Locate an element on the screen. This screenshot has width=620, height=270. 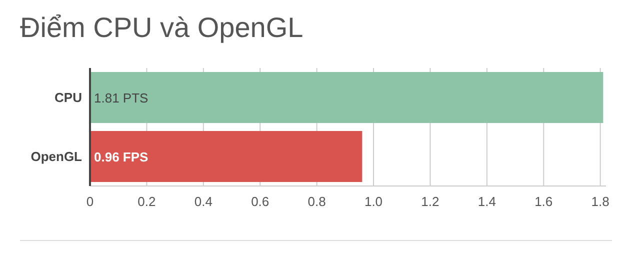
y-tick-label: CPU is located at coordinates (68, 98).